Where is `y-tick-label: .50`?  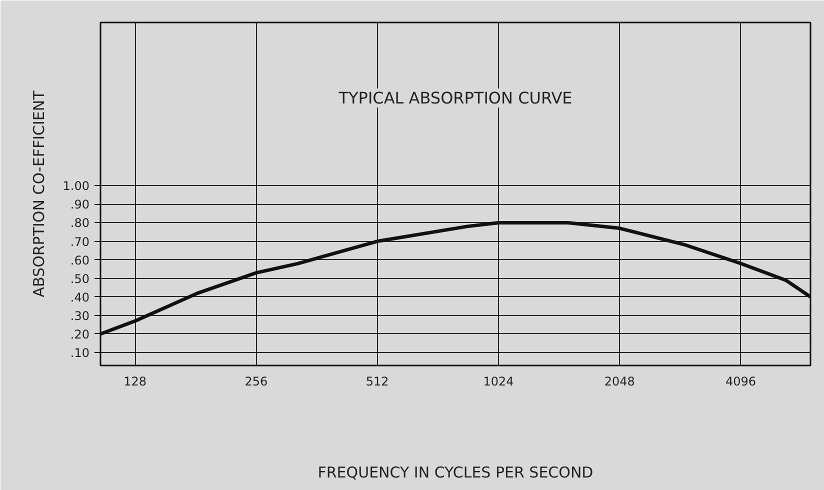 y-tick-label: .50 is located at coordinates (80, 279).